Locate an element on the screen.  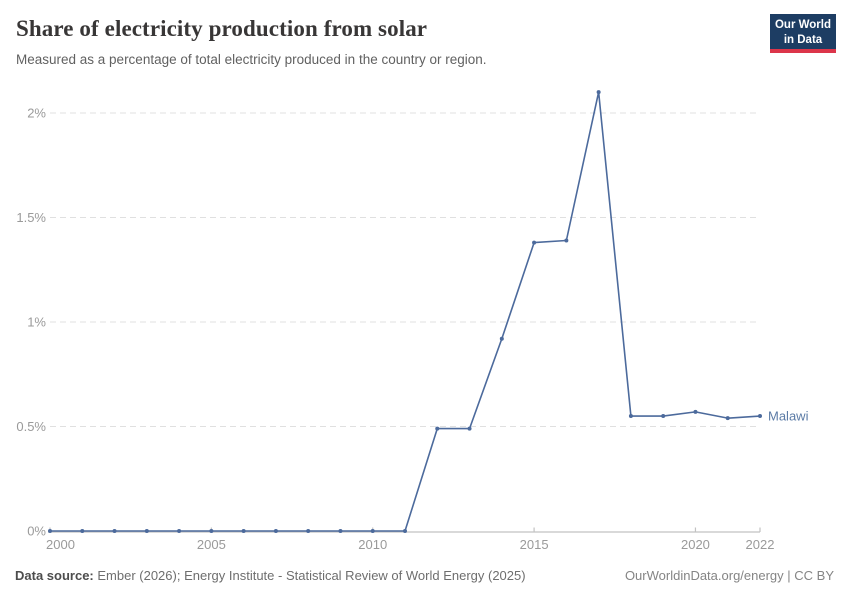
x-axis-label: 2000 is located at coordinates (60, 544).